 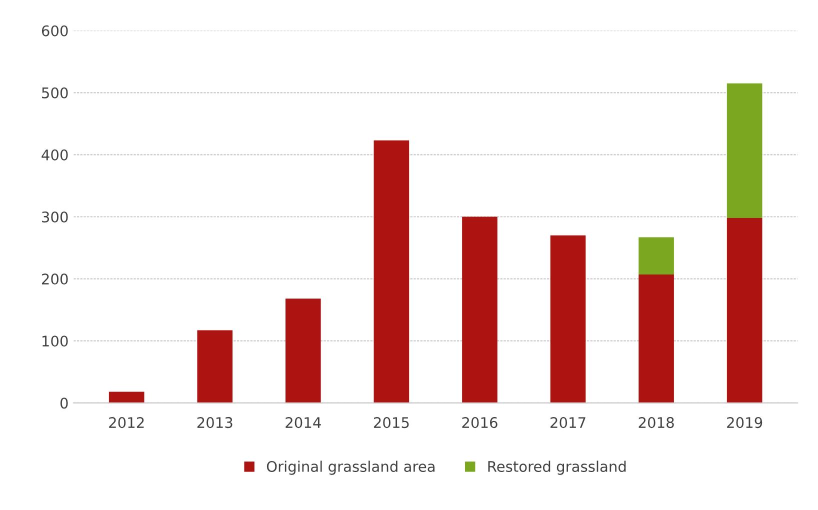 I want to click on x-tick-label: 2017, so click(x=568, y=422).